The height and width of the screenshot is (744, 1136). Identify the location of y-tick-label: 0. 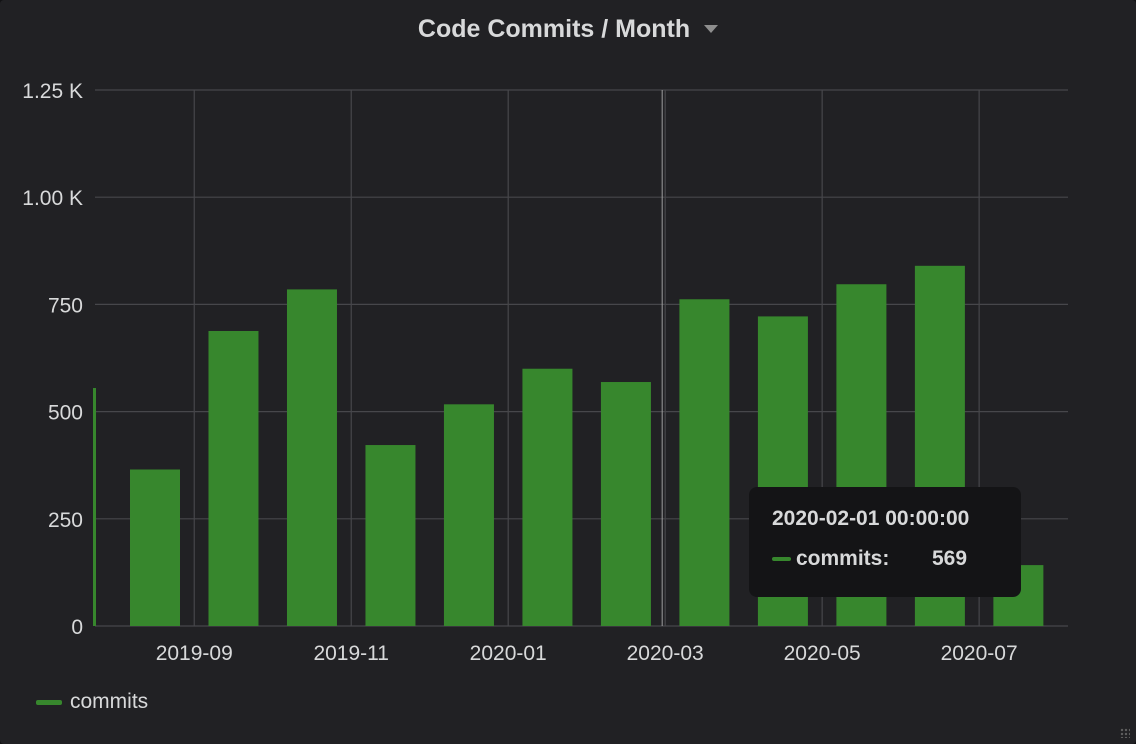
(77, 627).